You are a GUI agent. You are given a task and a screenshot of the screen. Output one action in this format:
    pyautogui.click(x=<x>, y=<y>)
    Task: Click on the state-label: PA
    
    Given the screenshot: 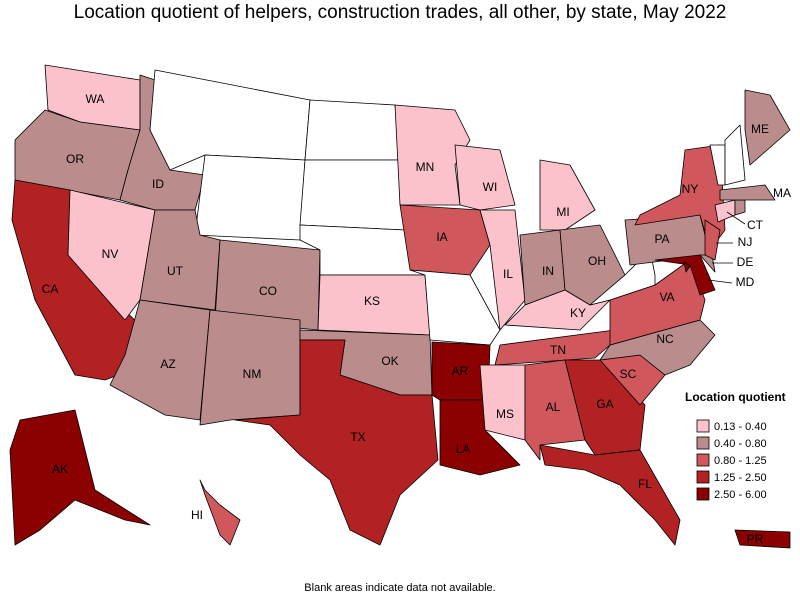 What is the action you would take?
    pyautogui.click(x=661, y=239)
    